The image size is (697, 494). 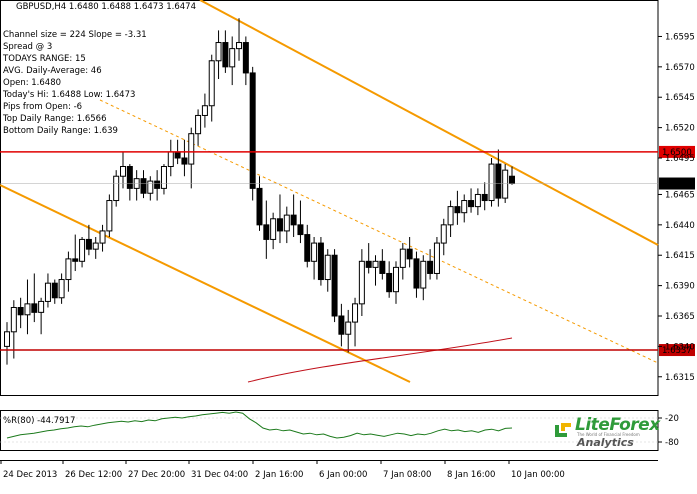 What do you see at coordinates (563, 430) in the screenshot?
I see `liteforex-leaf-icon` at bounding box center [563, 430].